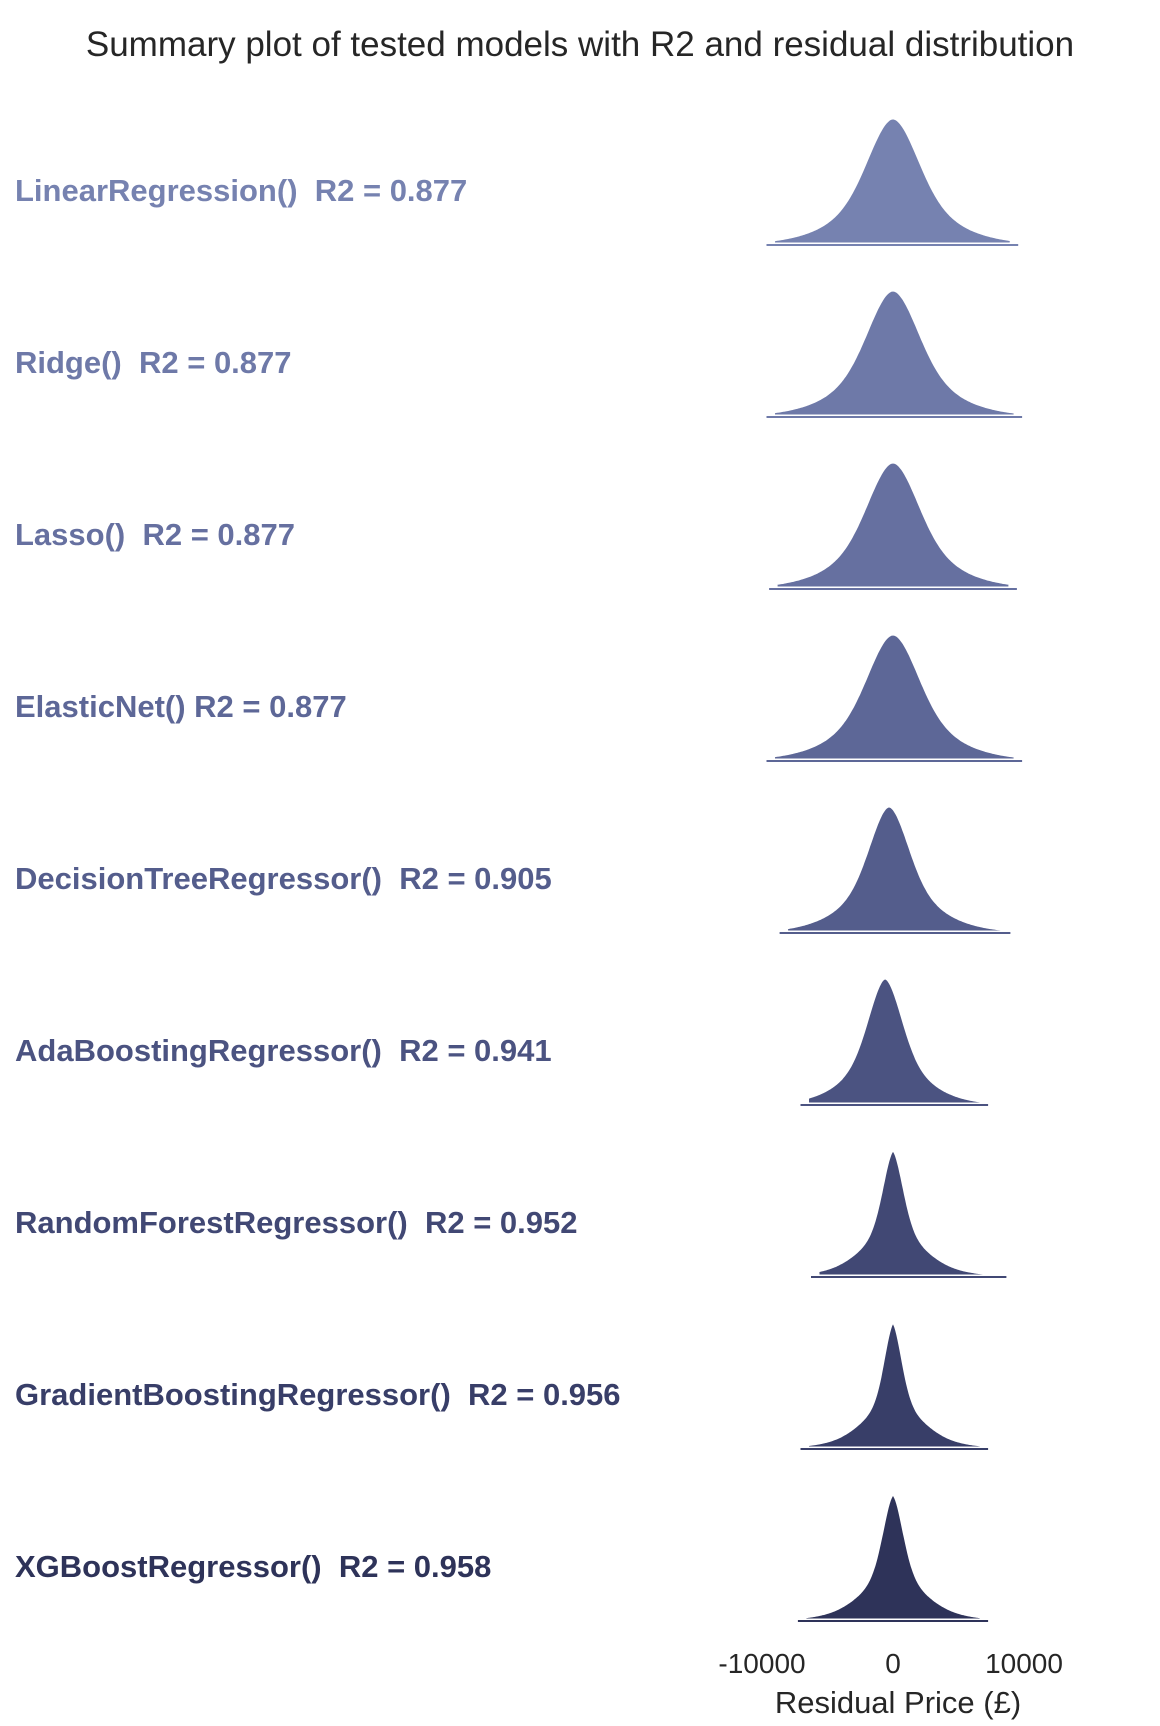  I want to click on row-label-3: ElasticNet() R2 = 0.877, so click(181, 706).